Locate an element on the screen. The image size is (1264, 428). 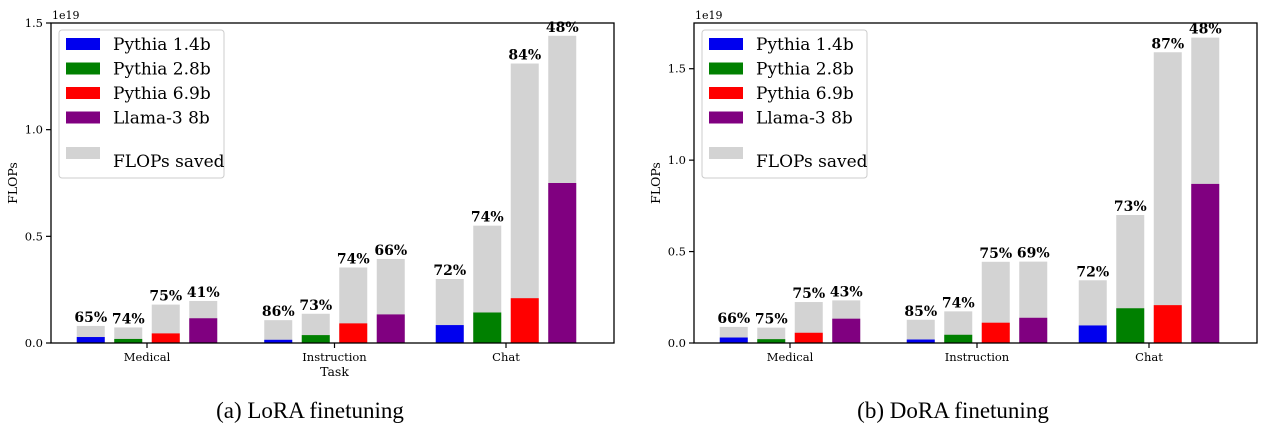
legend-label: Pythia 2.8b is located at coordinates (162, 70).